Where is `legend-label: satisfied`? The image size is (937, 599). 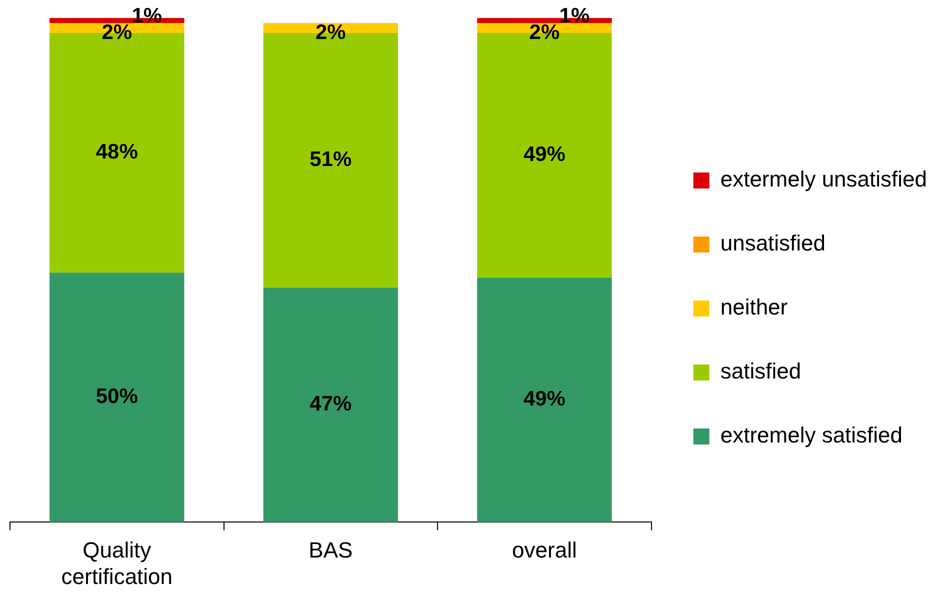 legend-label: satisfied is located at coordinates (761, 371).